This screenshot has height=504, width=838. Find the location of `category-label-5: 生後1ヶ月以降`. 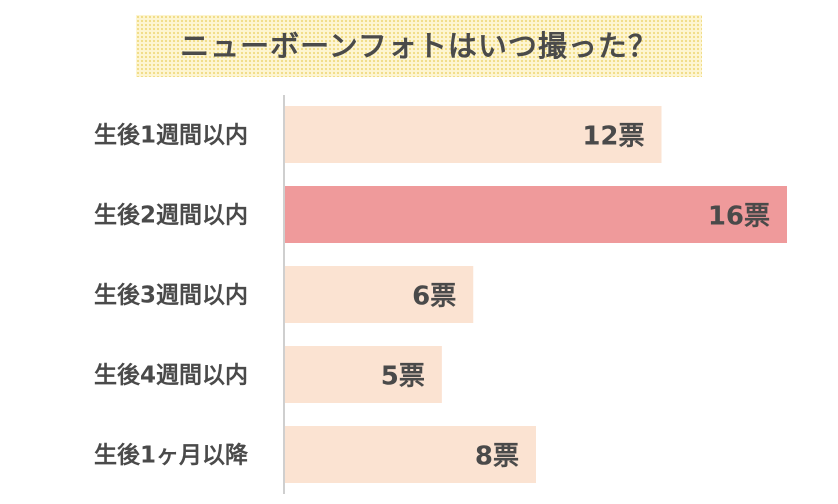

category-label-5: 生後1ヶ月以降 is located at coordinates (171, 455).